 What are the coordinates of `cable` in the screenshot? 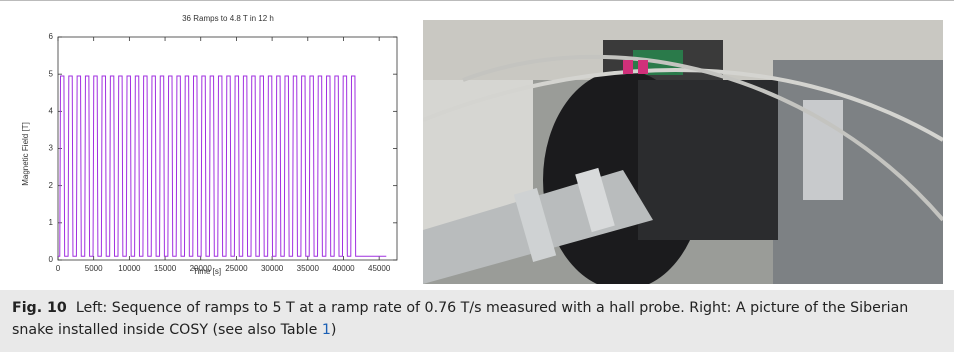 It's located at (683, 105).